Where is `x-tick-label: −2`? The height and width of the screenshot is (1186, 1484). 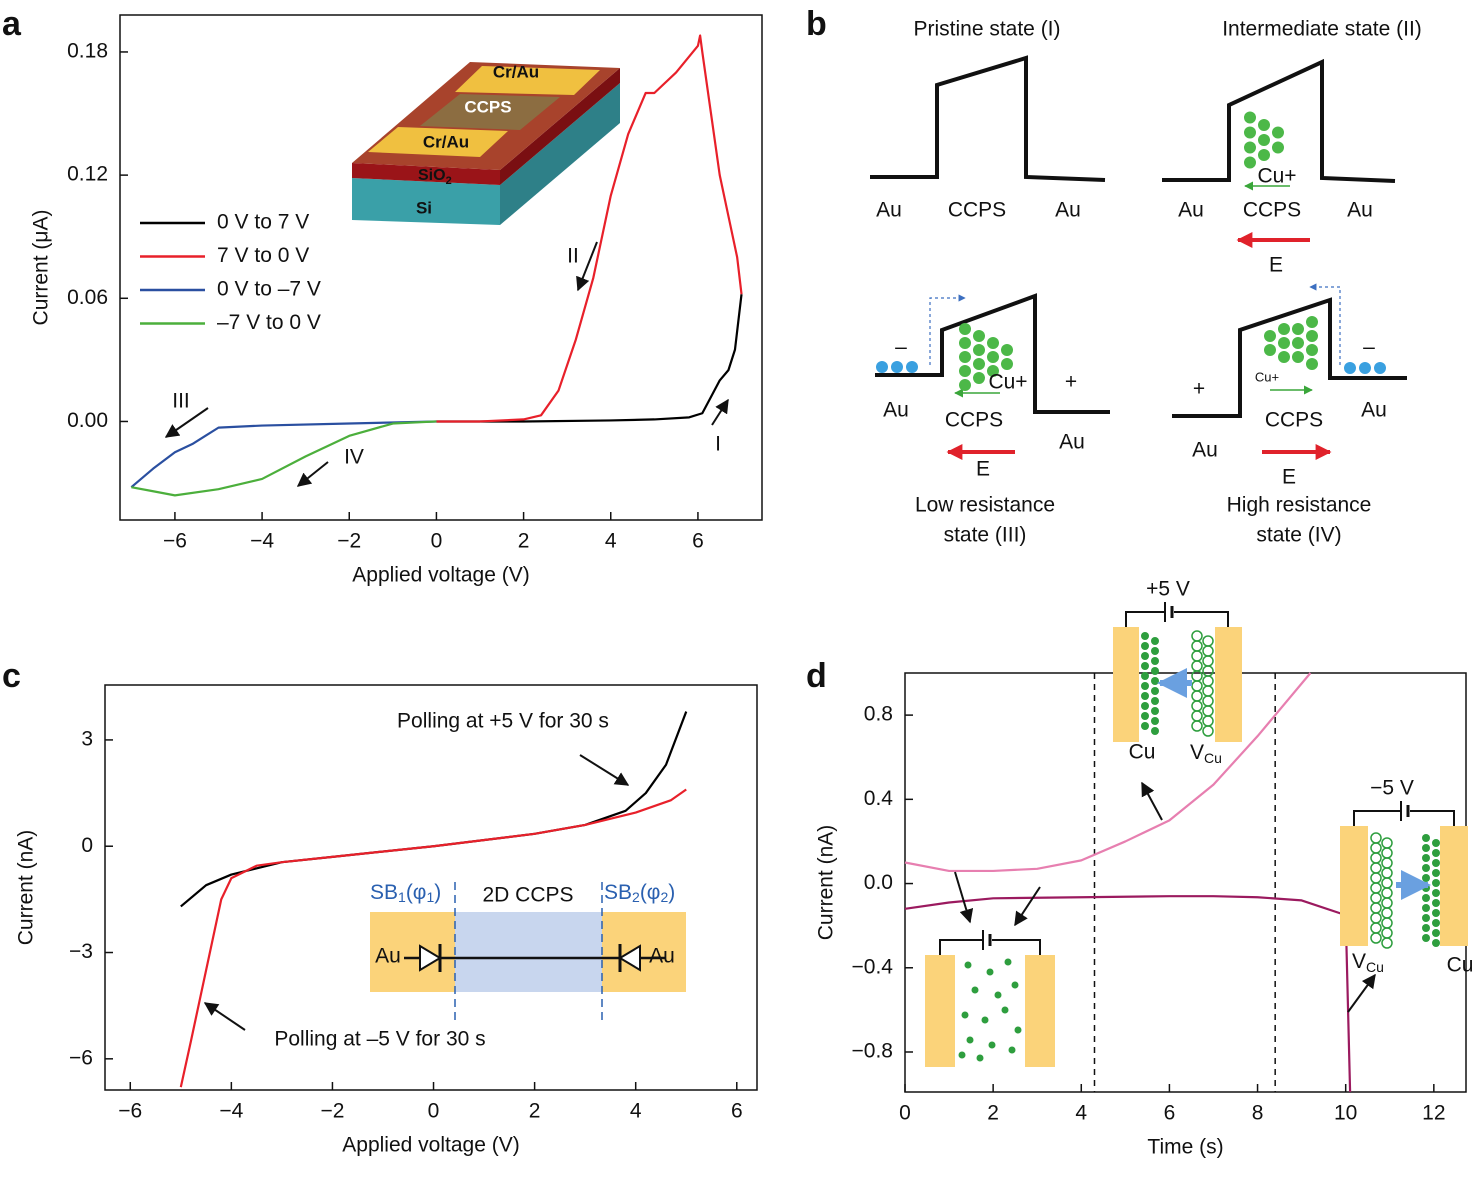
x-tick-label: −2 is located at coordinates (332, 1111).